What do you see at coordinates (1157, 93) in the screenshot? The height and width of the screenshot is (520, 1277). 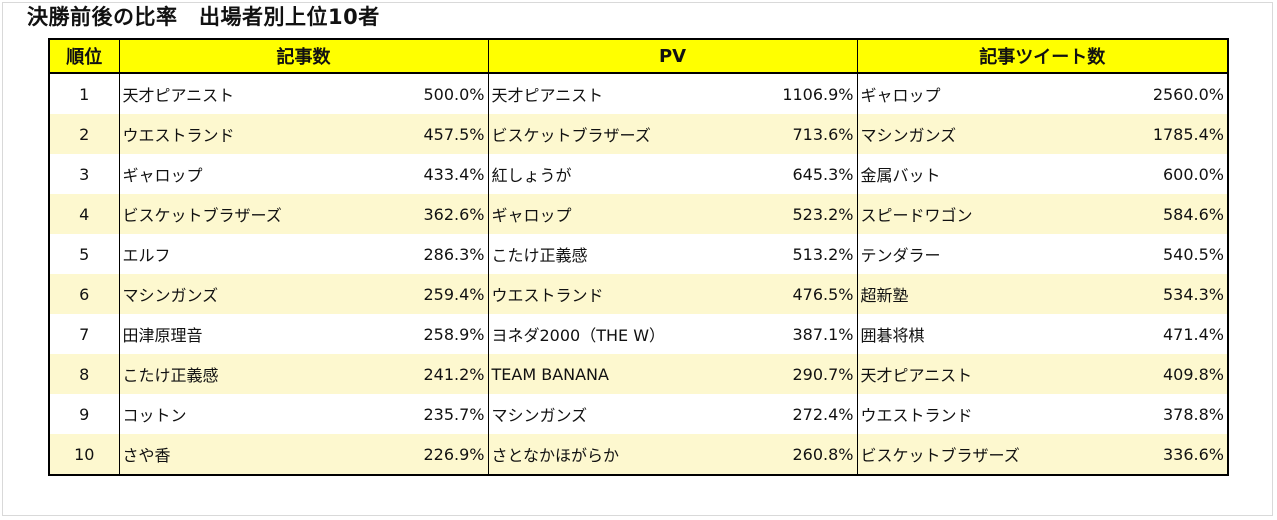 I see `tweets-pct-cell: 2560.0%` at bounding box center [1157, 93].